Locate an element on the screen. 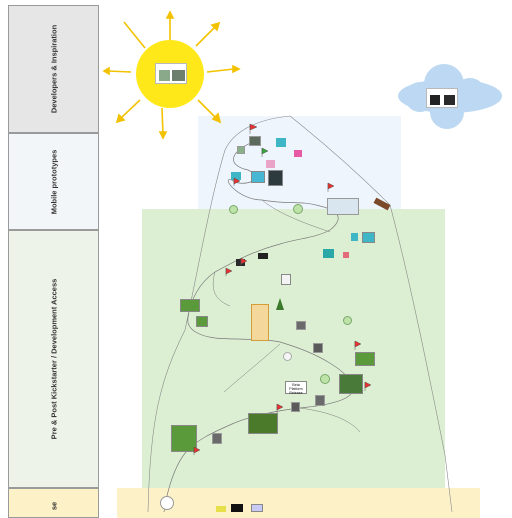 This screenshot has width=512, height=518. cloud-card is located at coordinates (442, 98).